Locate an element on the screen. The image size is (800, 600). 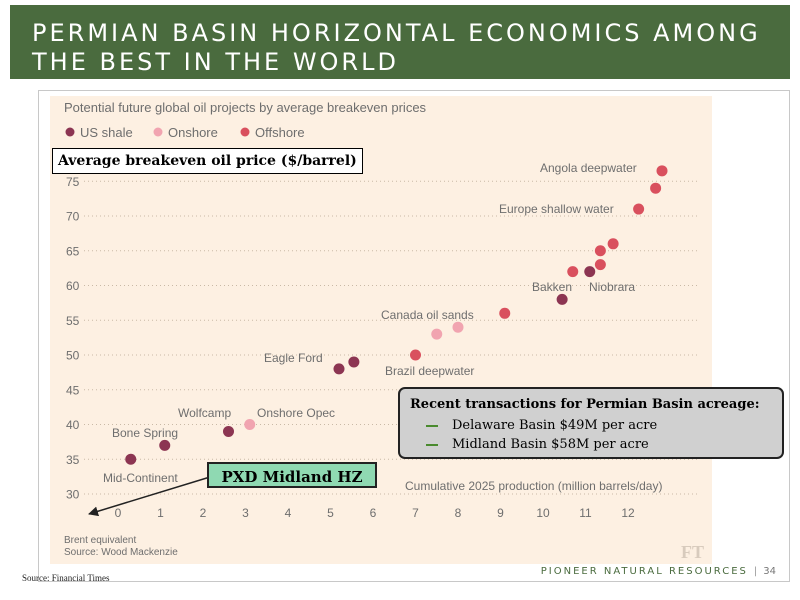
y-axis-ticks: 30 35 40 45 50 55 60 65 70 75 is located at coordinates (73, 338).